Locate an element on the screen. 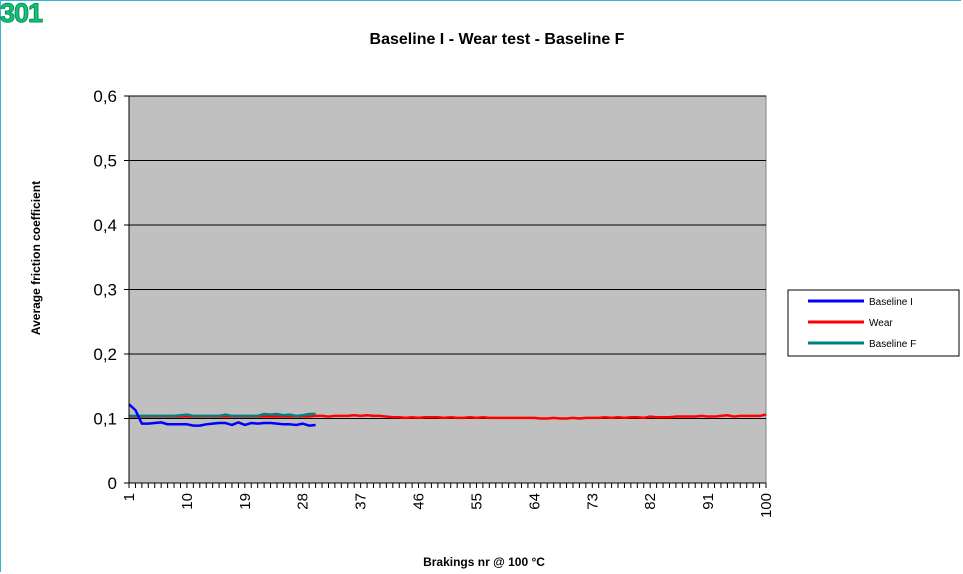 This screenshot has height=574, width=963. legend-label: Baseline I is located at coordinates (891, 302).